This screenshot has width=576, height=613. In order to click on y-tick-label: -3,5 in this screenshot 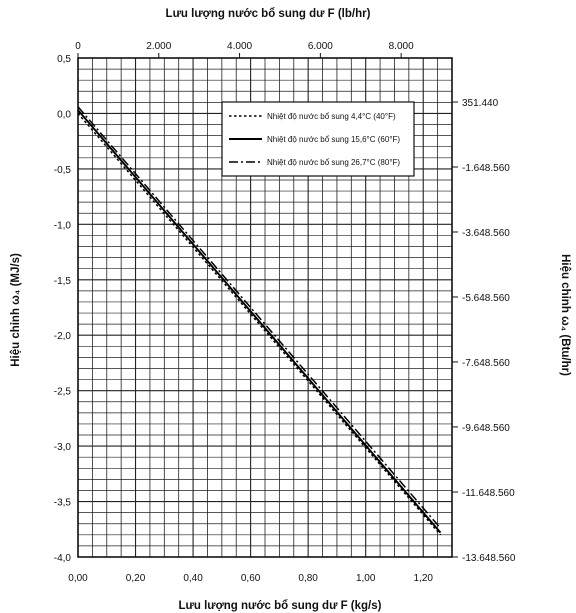, I will do `click(63, 503)`.